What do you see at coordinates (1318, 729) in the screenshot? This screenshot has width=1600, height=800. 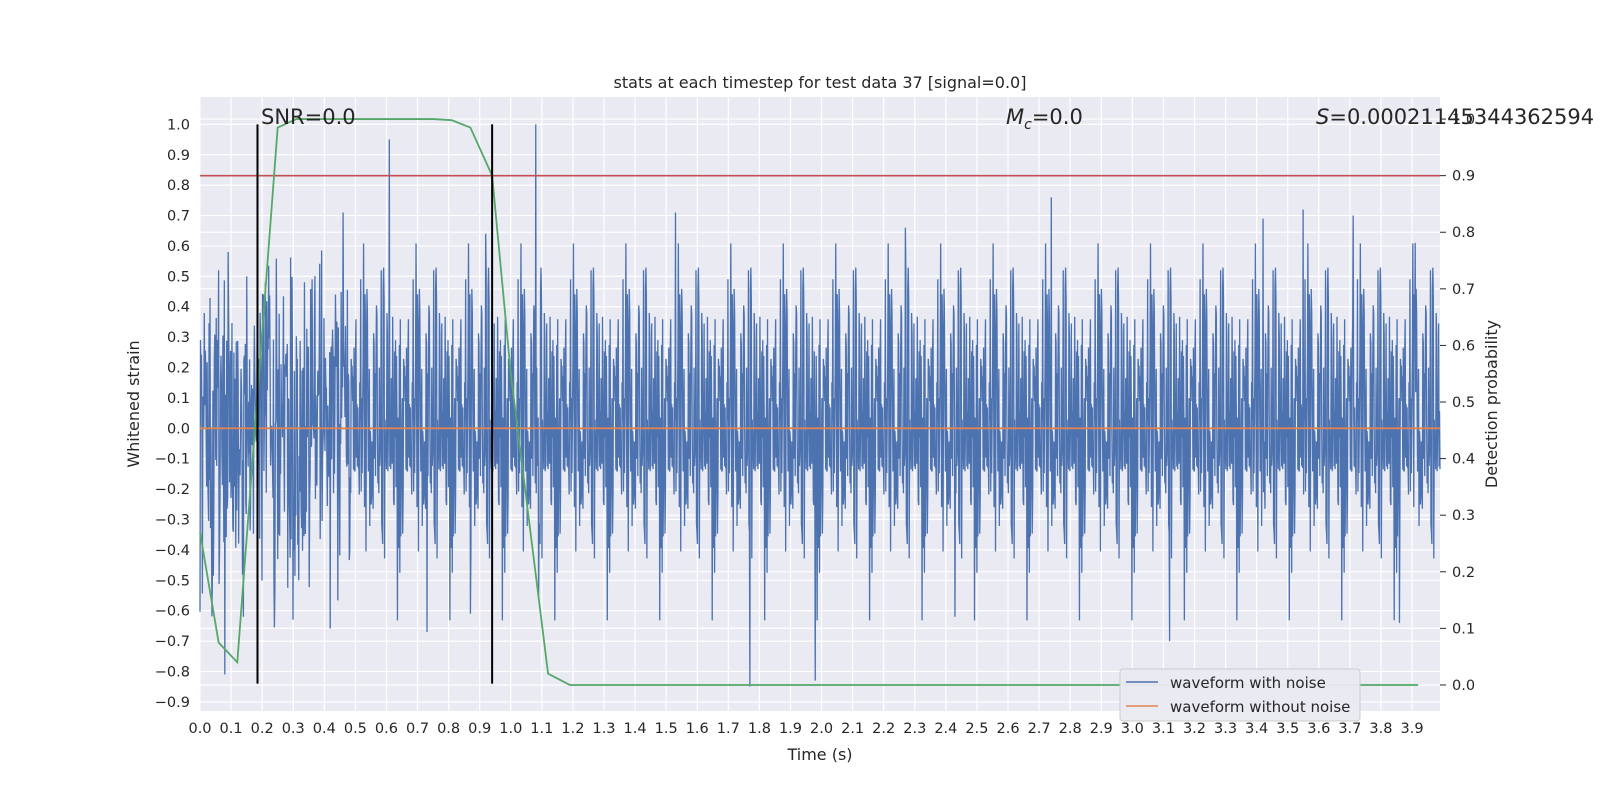 I see `x-tick-label: 3.6` at bounding box center [1318, 729].